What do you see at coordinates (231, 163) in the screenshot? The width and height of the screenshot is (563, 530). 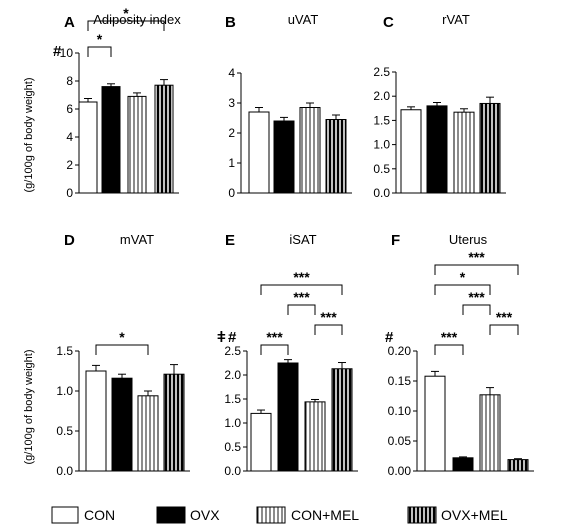 I see `y-tick-label: 1` at bounding box center [231, 163].